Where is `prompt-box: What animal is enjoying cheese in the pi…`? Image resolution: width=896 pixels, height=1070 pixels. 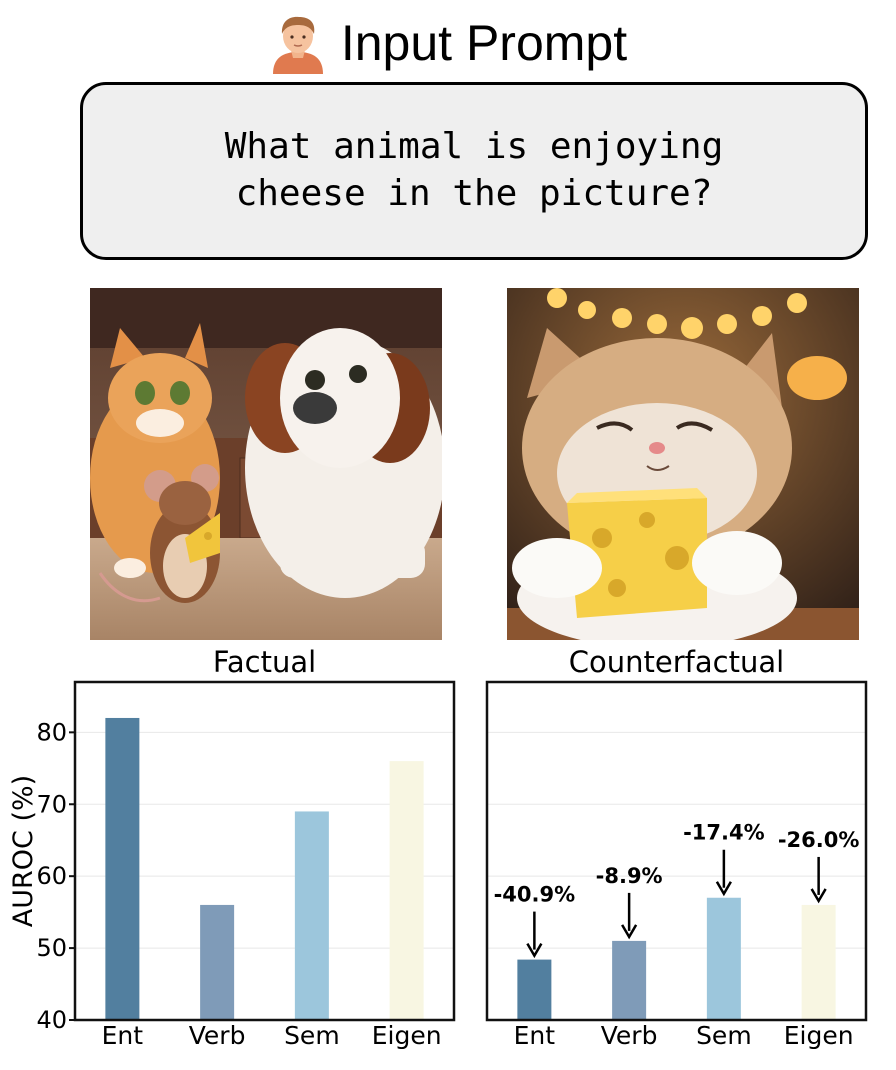 prompt-box: What animal is enjoying cheese in the pi… is located at coordinates (474, 171).